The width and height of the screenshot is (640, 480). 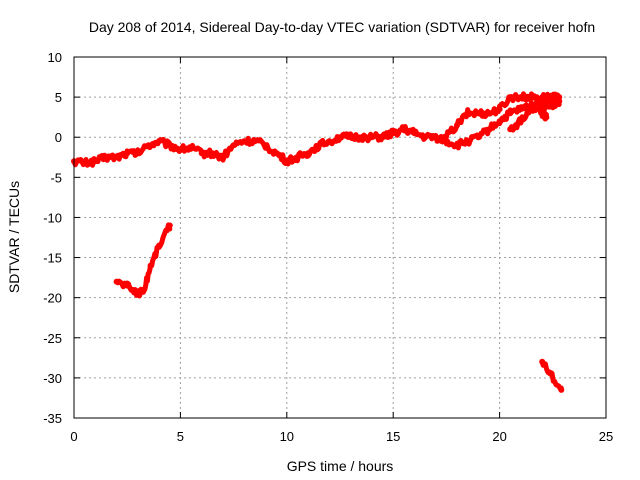 I want to click on x-tick-label: 0, so click(x=73, y=436).